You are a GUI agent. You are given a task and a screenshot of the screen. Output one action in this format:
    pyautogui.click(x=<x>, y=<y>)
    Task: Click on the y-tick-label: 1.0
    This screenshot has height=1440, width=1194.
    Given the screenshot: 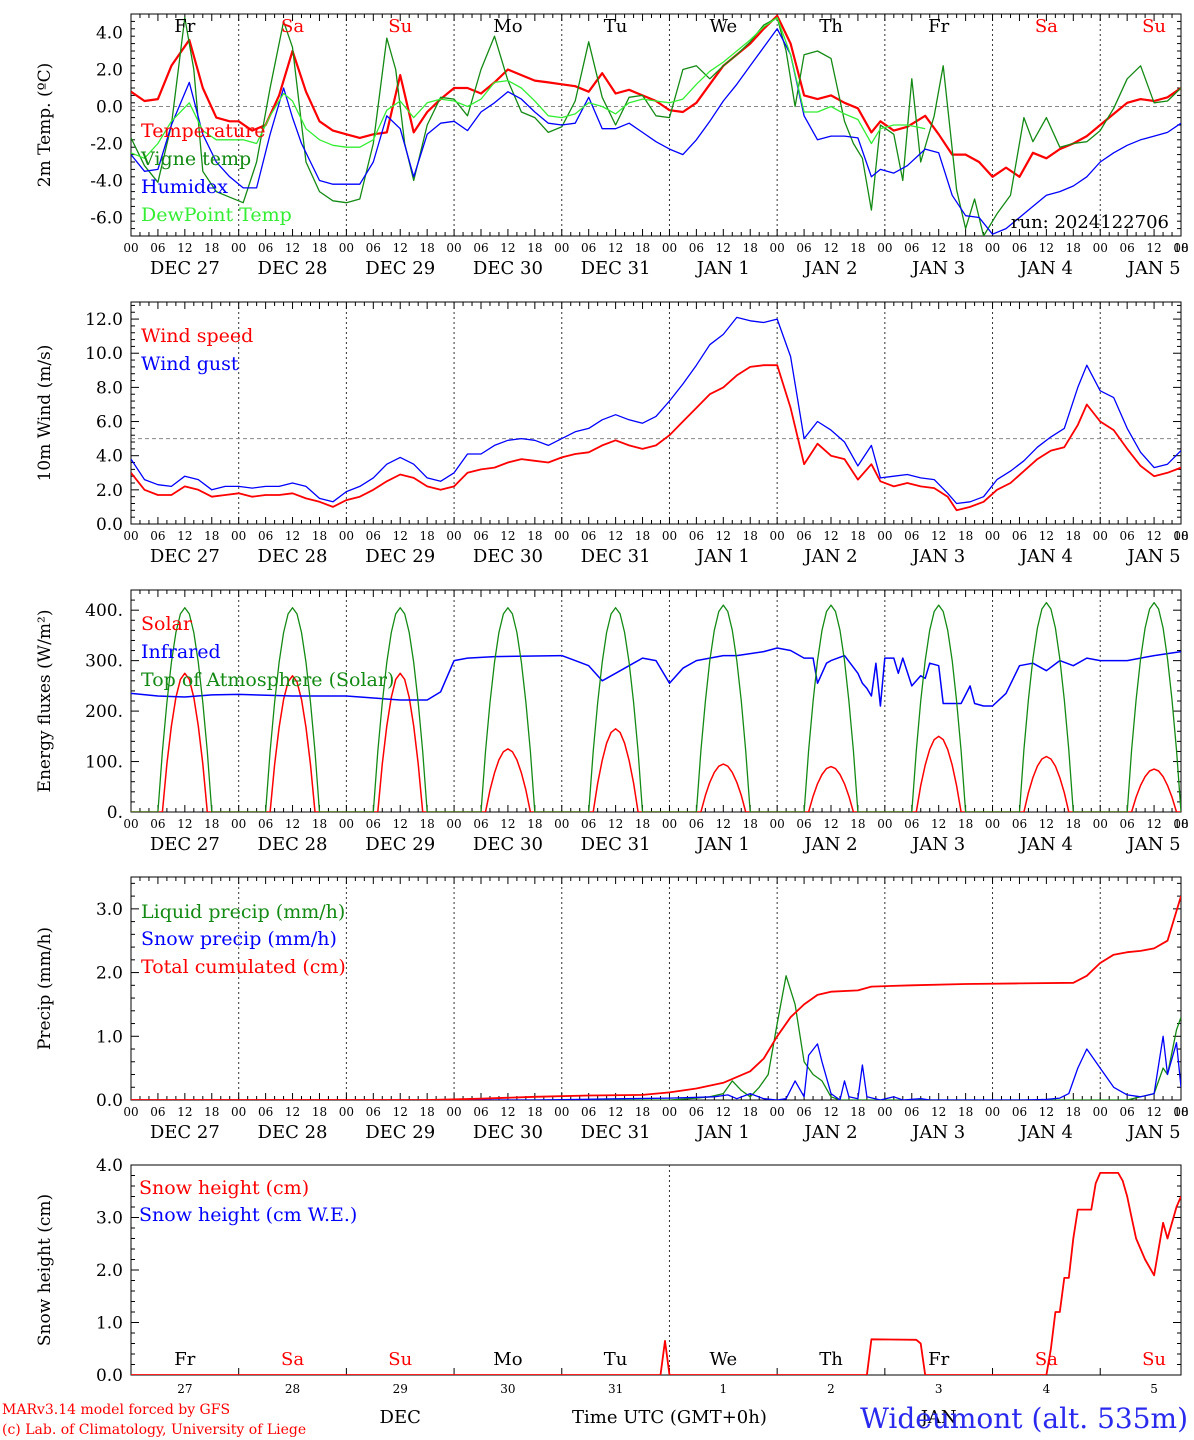 What is the action you would take?
    pyautogui.click(x=109, y=1037)
    